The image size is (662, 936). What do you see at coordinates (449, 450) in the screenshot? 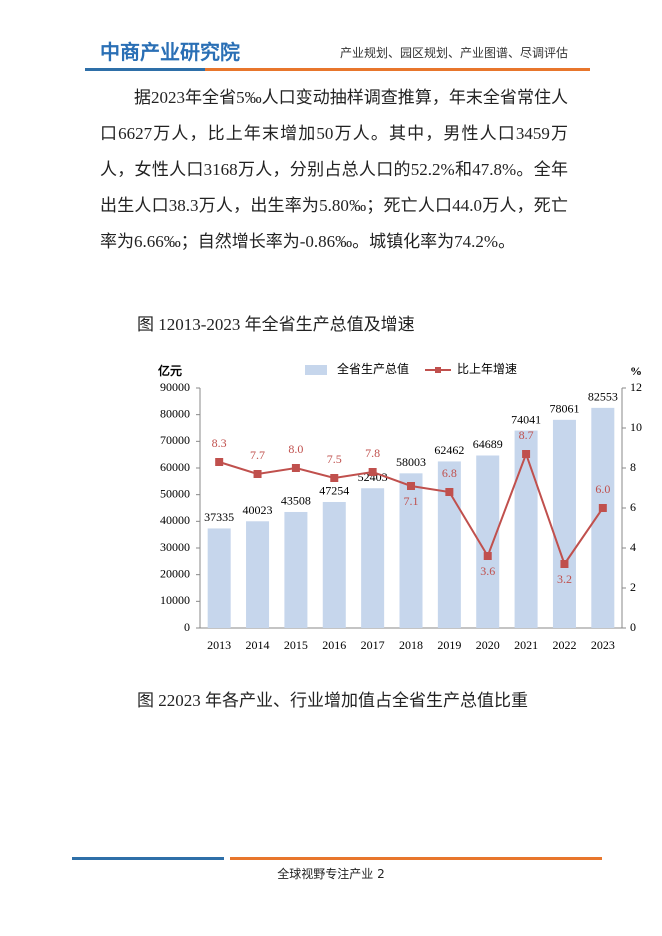
I see `data-label: 62462` at bounding box center [449, 450].